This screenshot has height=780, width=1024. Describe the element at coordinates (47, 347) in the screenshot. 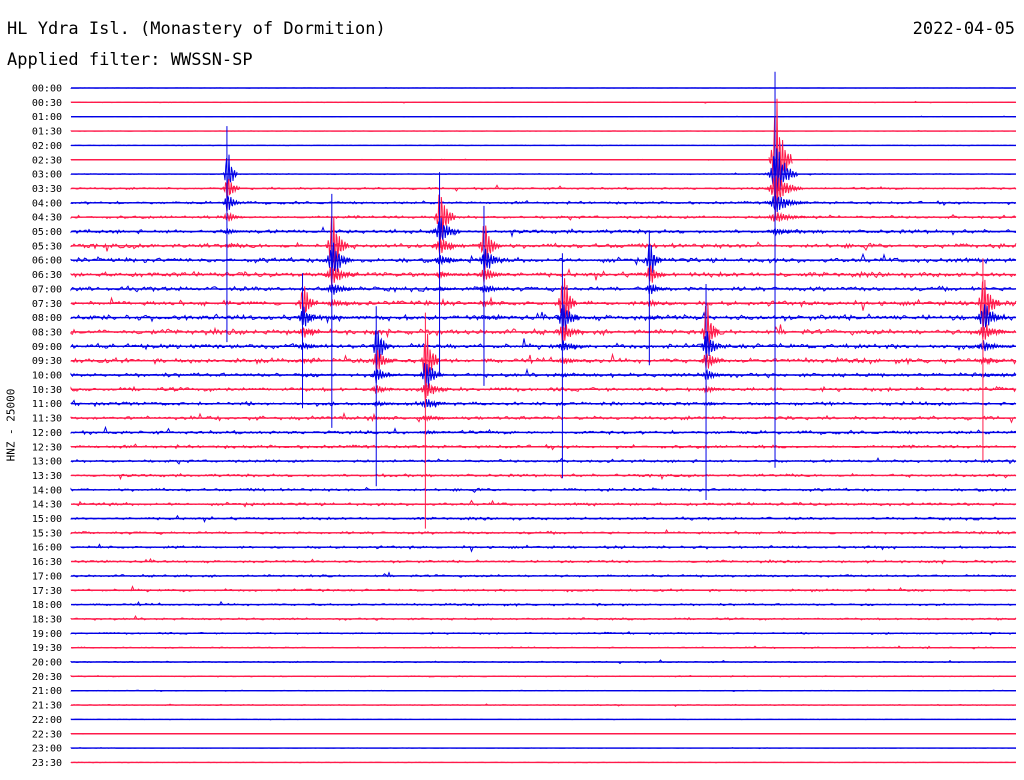

I see `row-time-label: 09:00` at that location.